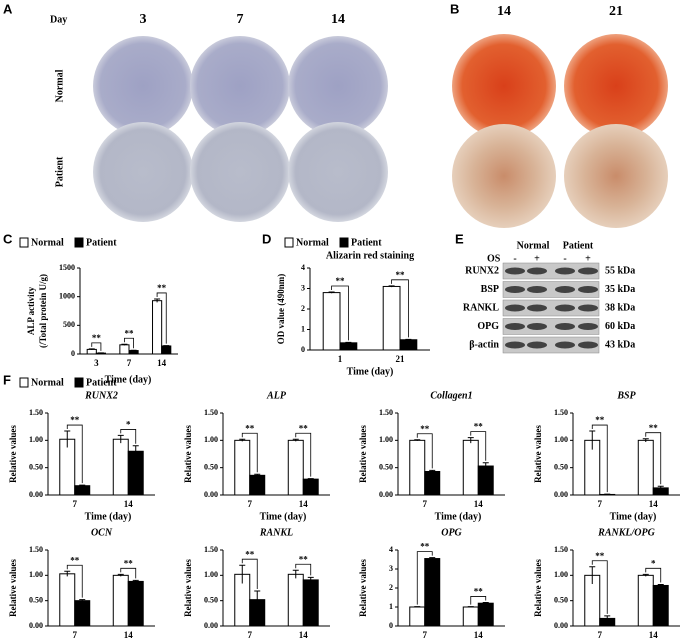 The image size is (700, 644). I want to click on size-label: 55 kDa, so click(620, 270).